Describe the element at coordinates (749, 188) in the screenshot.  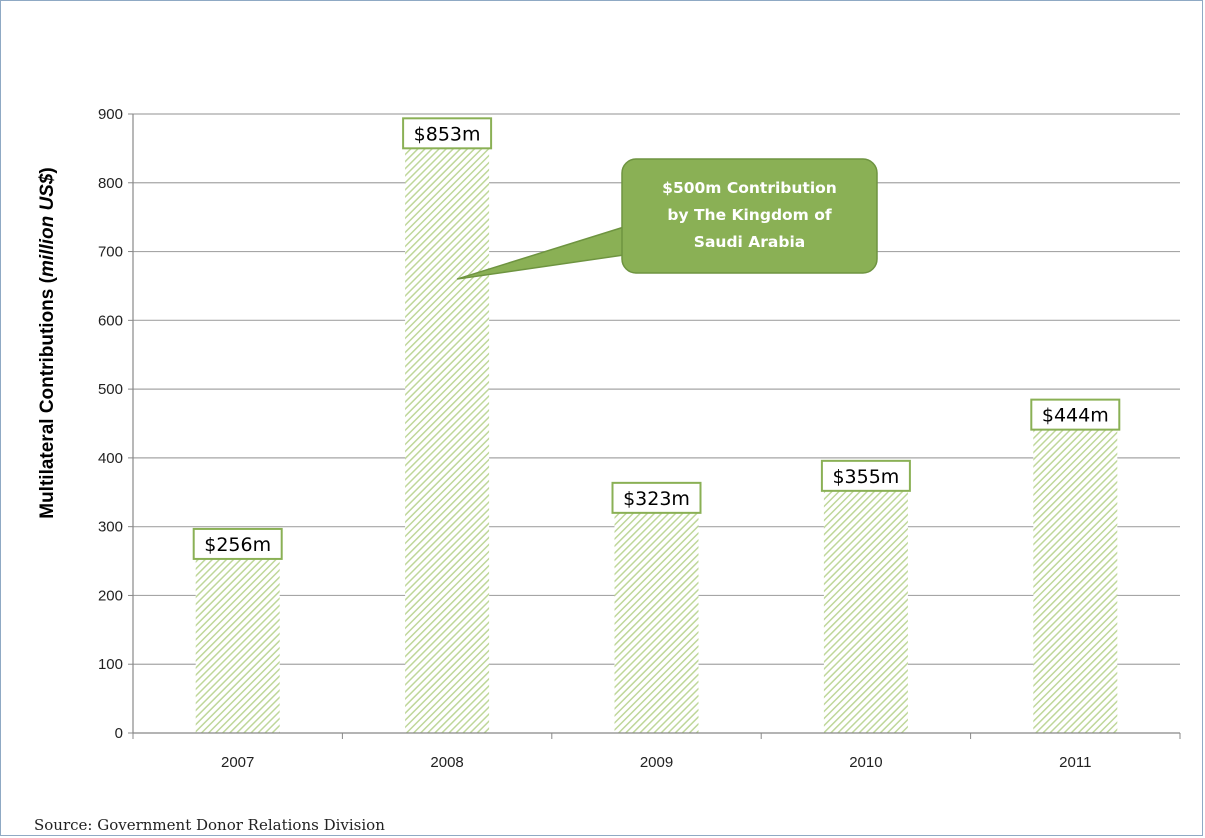
I see `callout-line-0: $500m Contribution` at that location.